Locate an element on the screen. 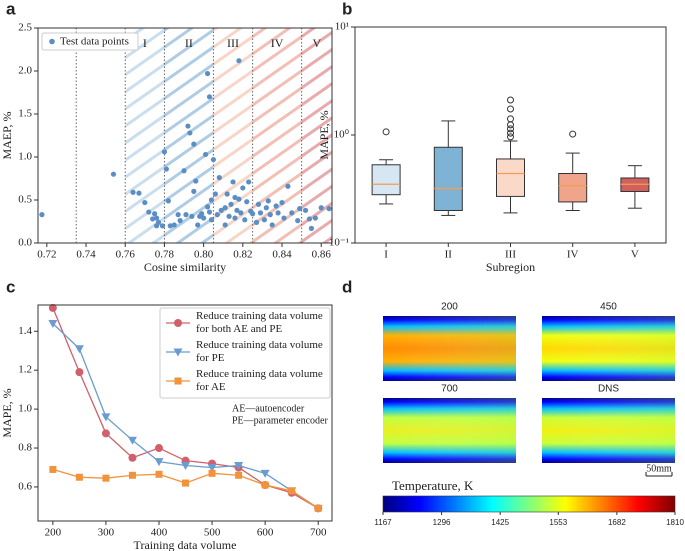  y-tick-label: 0.6 is located at coordinates (25, 486).